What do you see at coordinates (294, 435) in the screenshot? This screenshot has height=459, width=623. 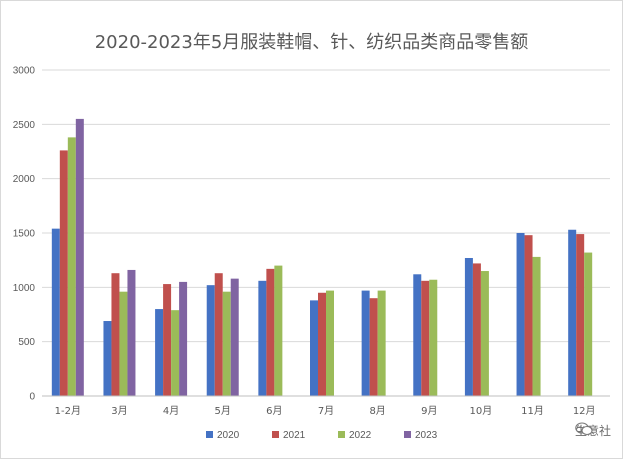 I see `legend-label-2021: 2021` at bounding box center [294, 435].